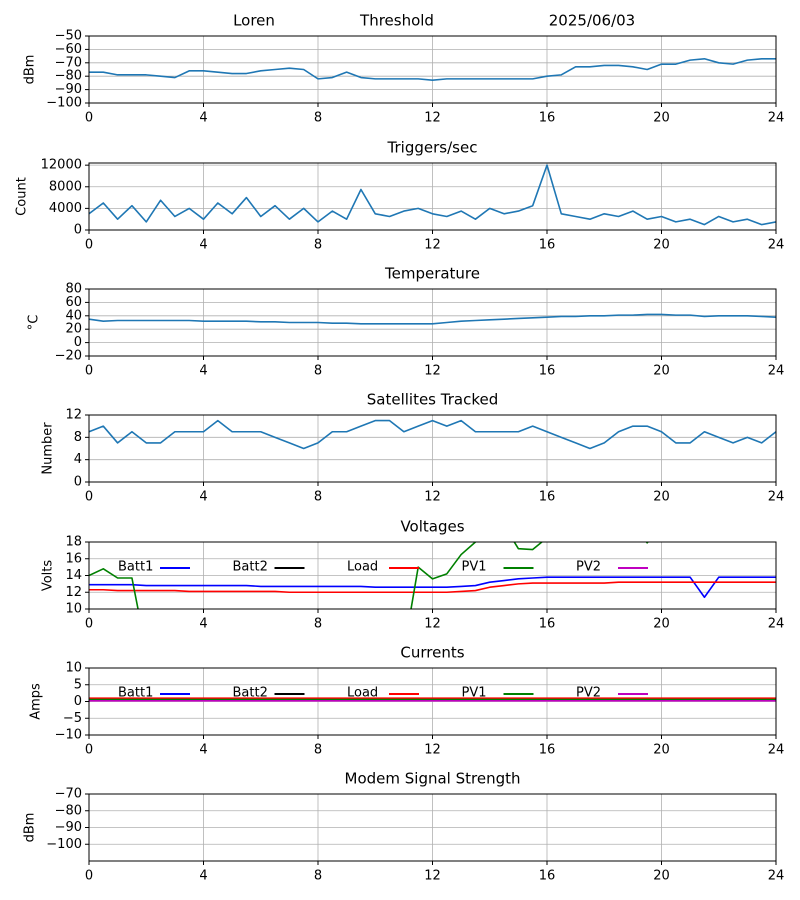 The height and width of the screenshot is (900, 800). What do you see at coordinates (73, 558) in the screenshot?
I see `y-tick-label: 16` at bounding box center [73, 558].